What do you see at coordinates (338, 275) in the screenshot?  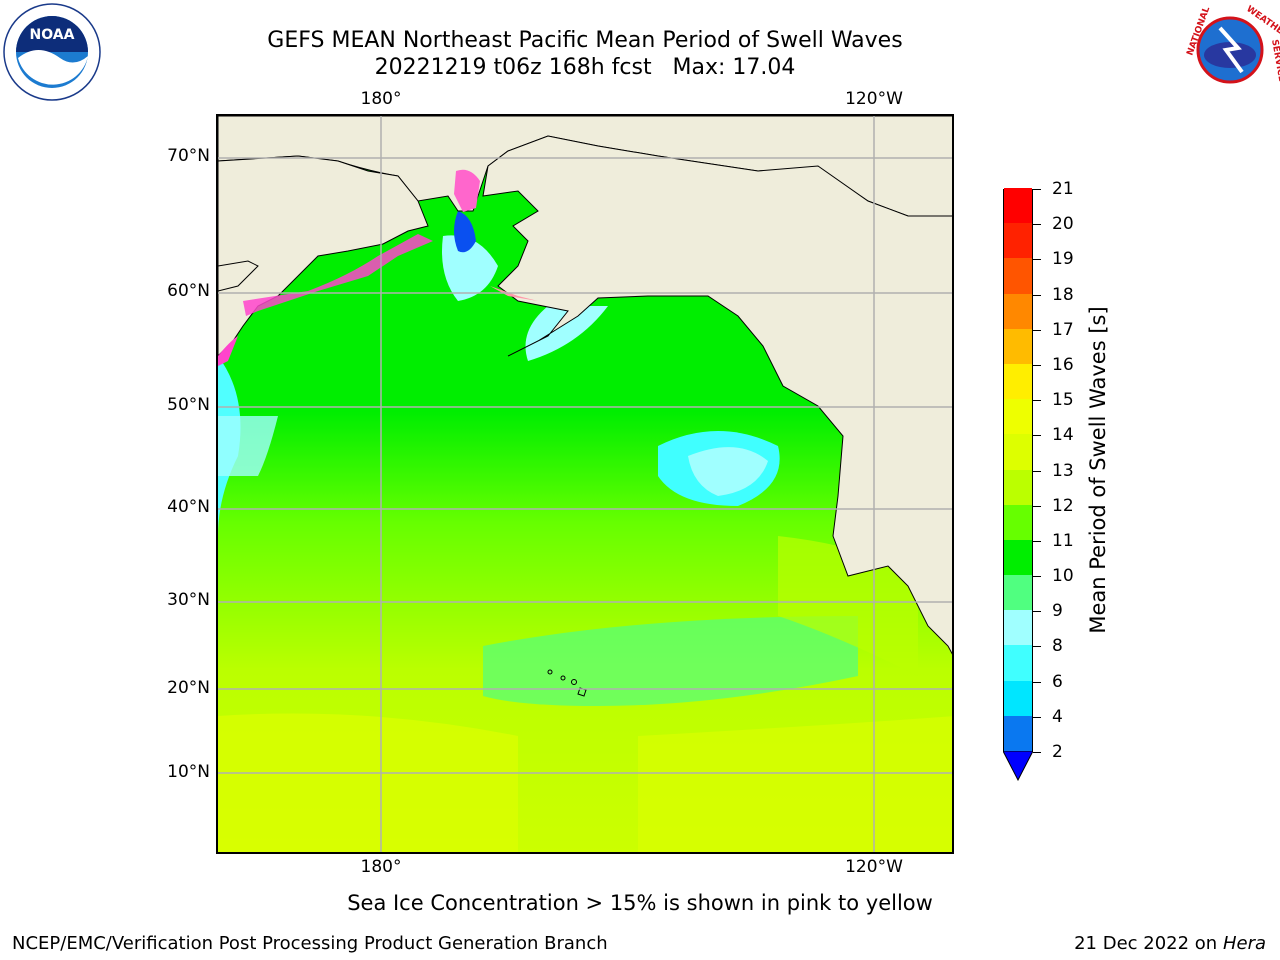 I see `sea-ice-bering` at bounding box center [338, 275].